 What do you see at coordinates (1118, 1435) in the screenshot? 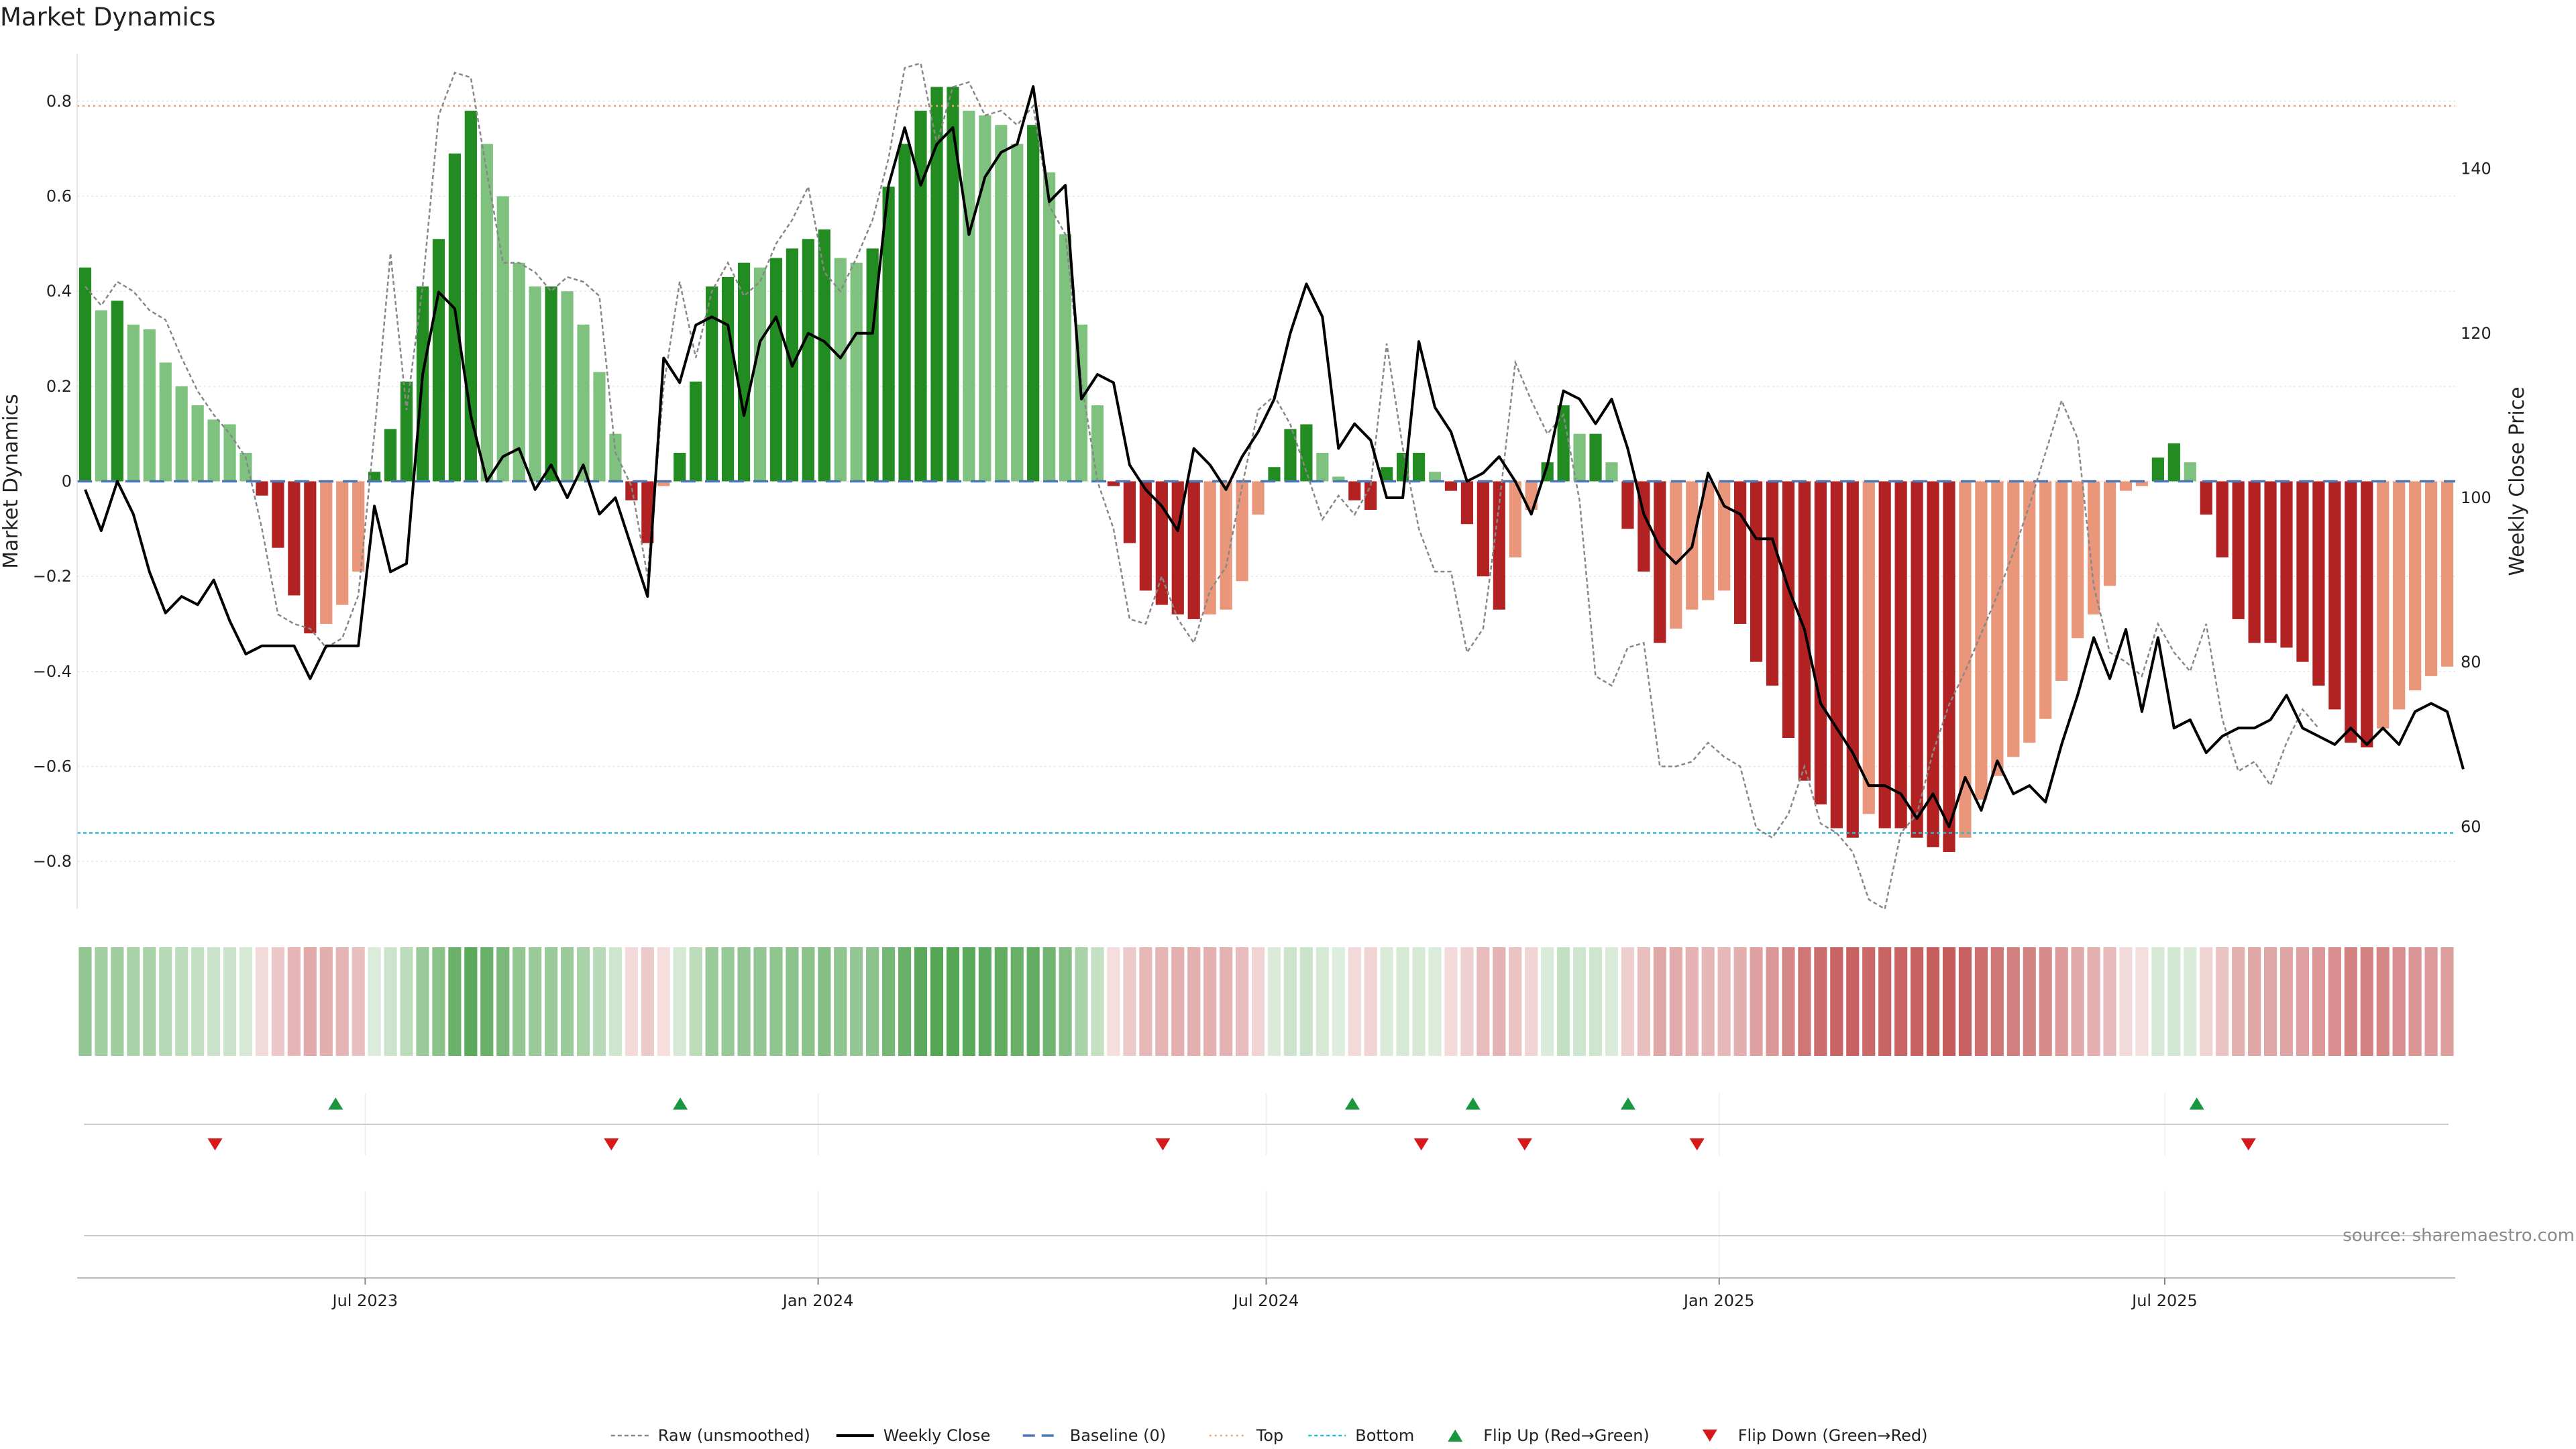
I see `legend-label: Baseline (0)` at bounding box center [1118, 1435].